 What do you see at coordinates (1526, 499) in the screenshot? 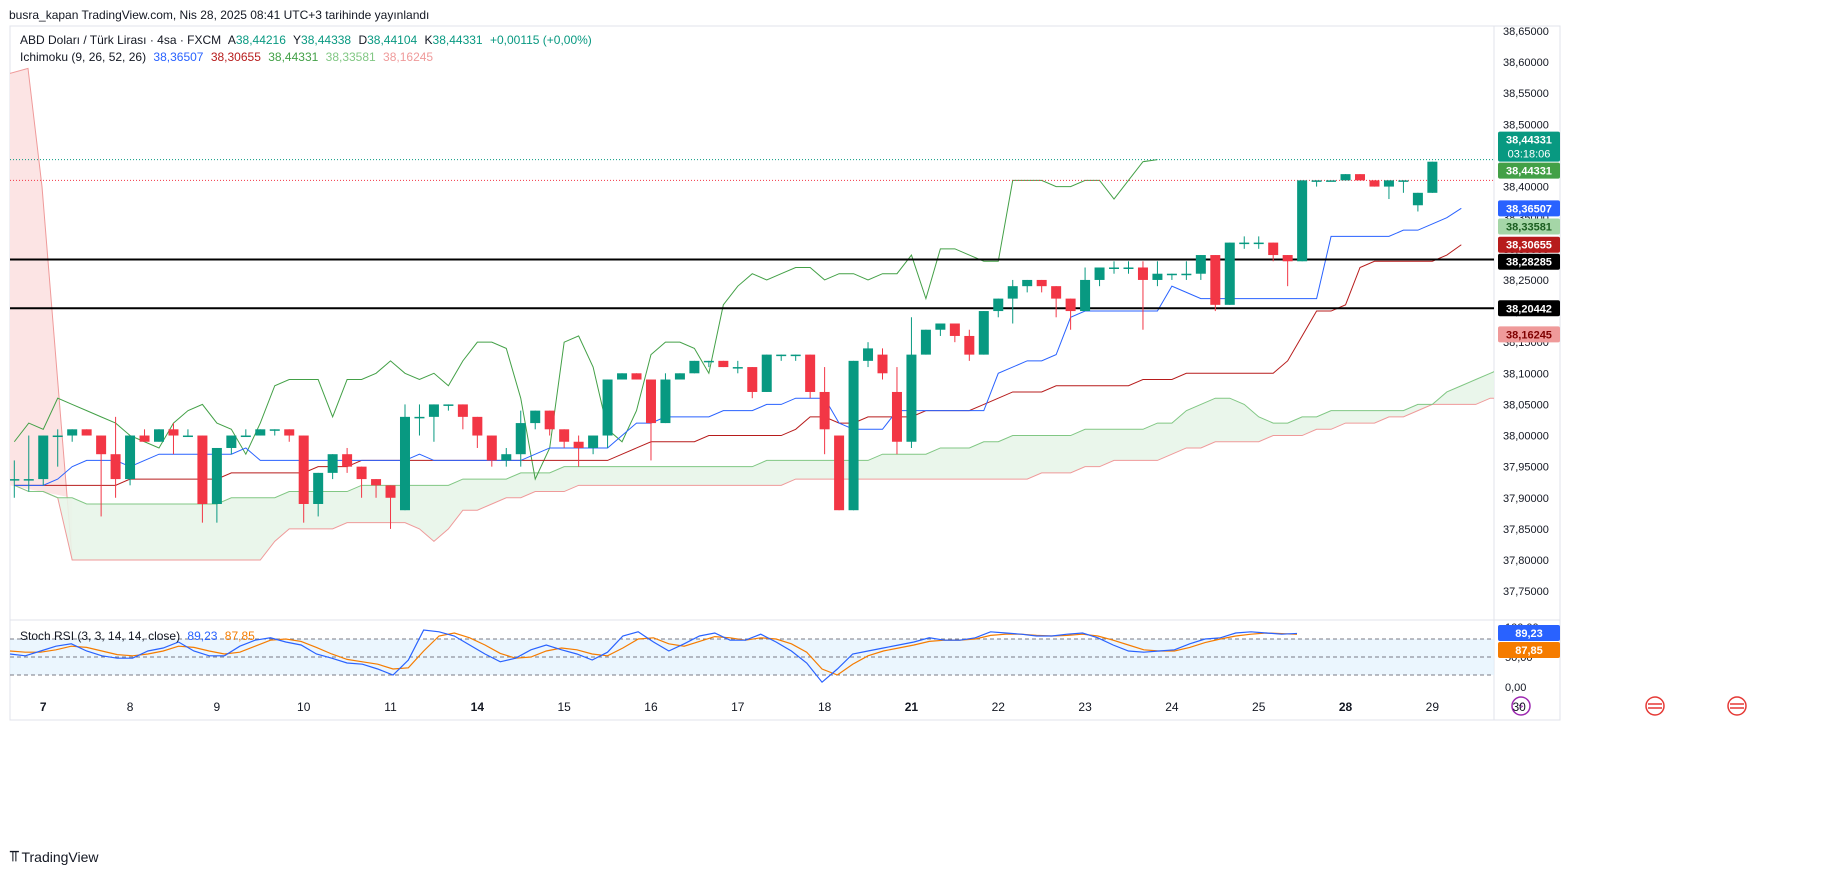
I see `price-tick-label: 37,90000` at bounding box center [1526, 499].